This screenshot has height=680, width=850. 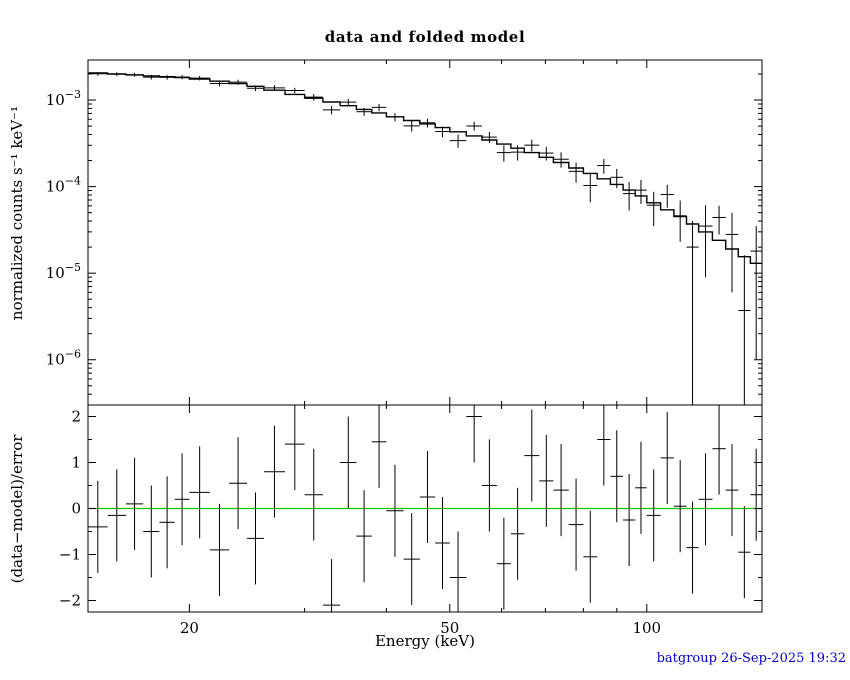 What do you see at coordinates (189, 628) in the screenshot?
I see `svg-text: 20` at bounding box center [189, 628].